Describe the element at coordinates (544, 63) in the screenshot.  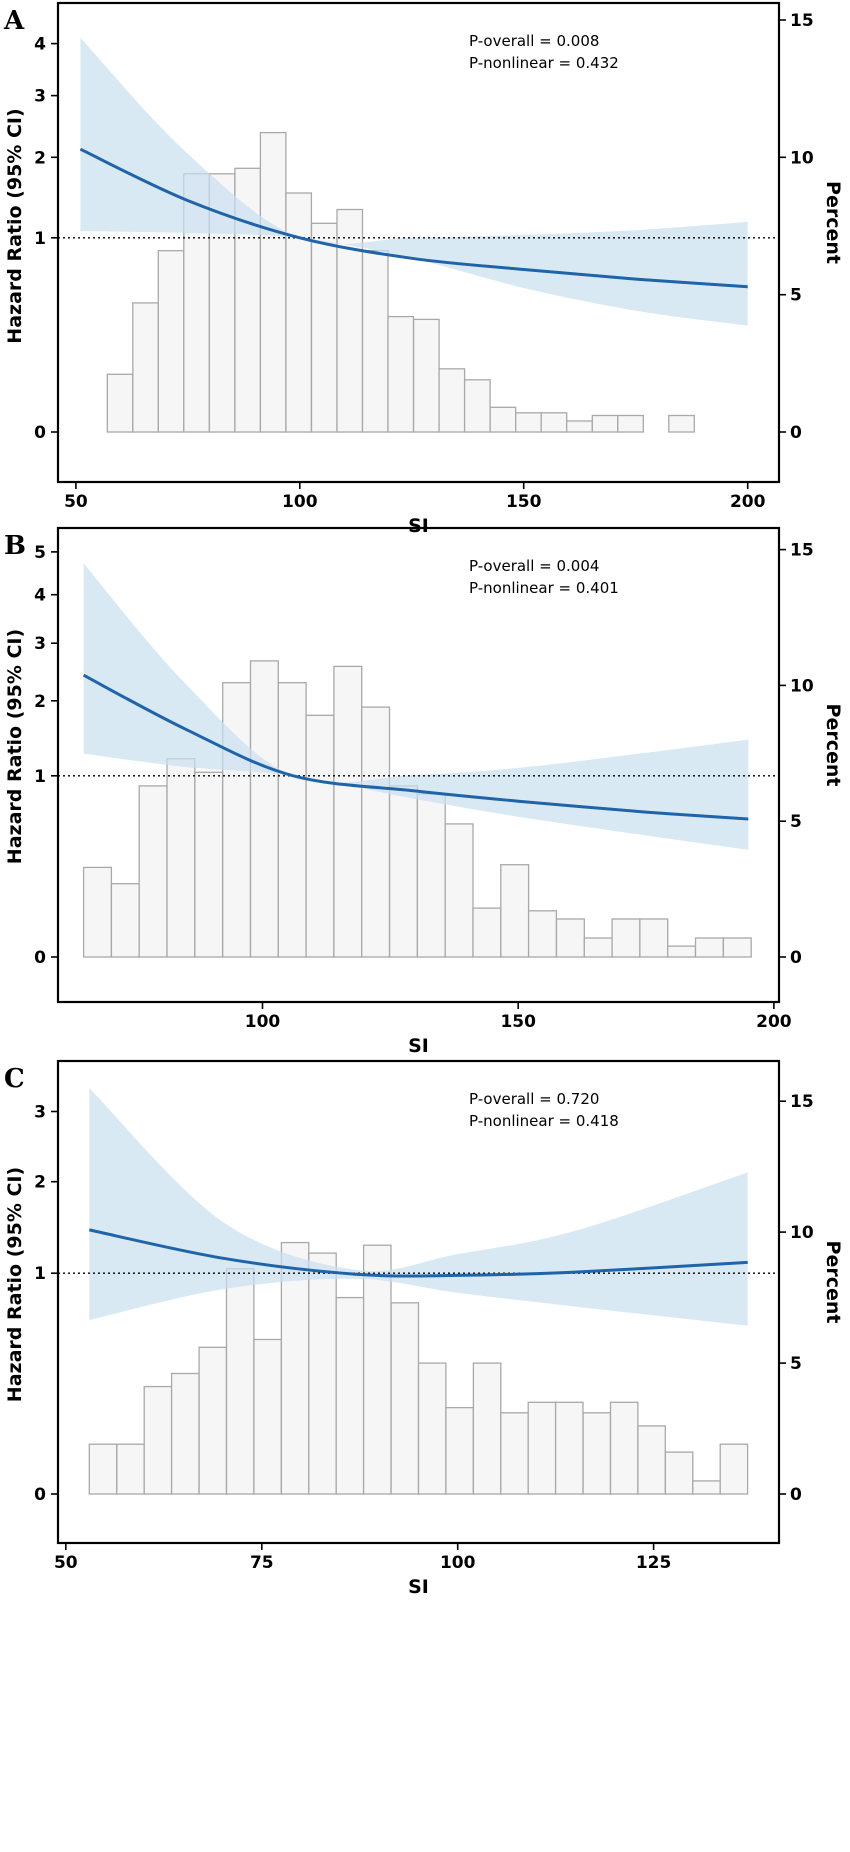
I see `p-nonlinear-label: P-nonlinear = 0.432` at that location.